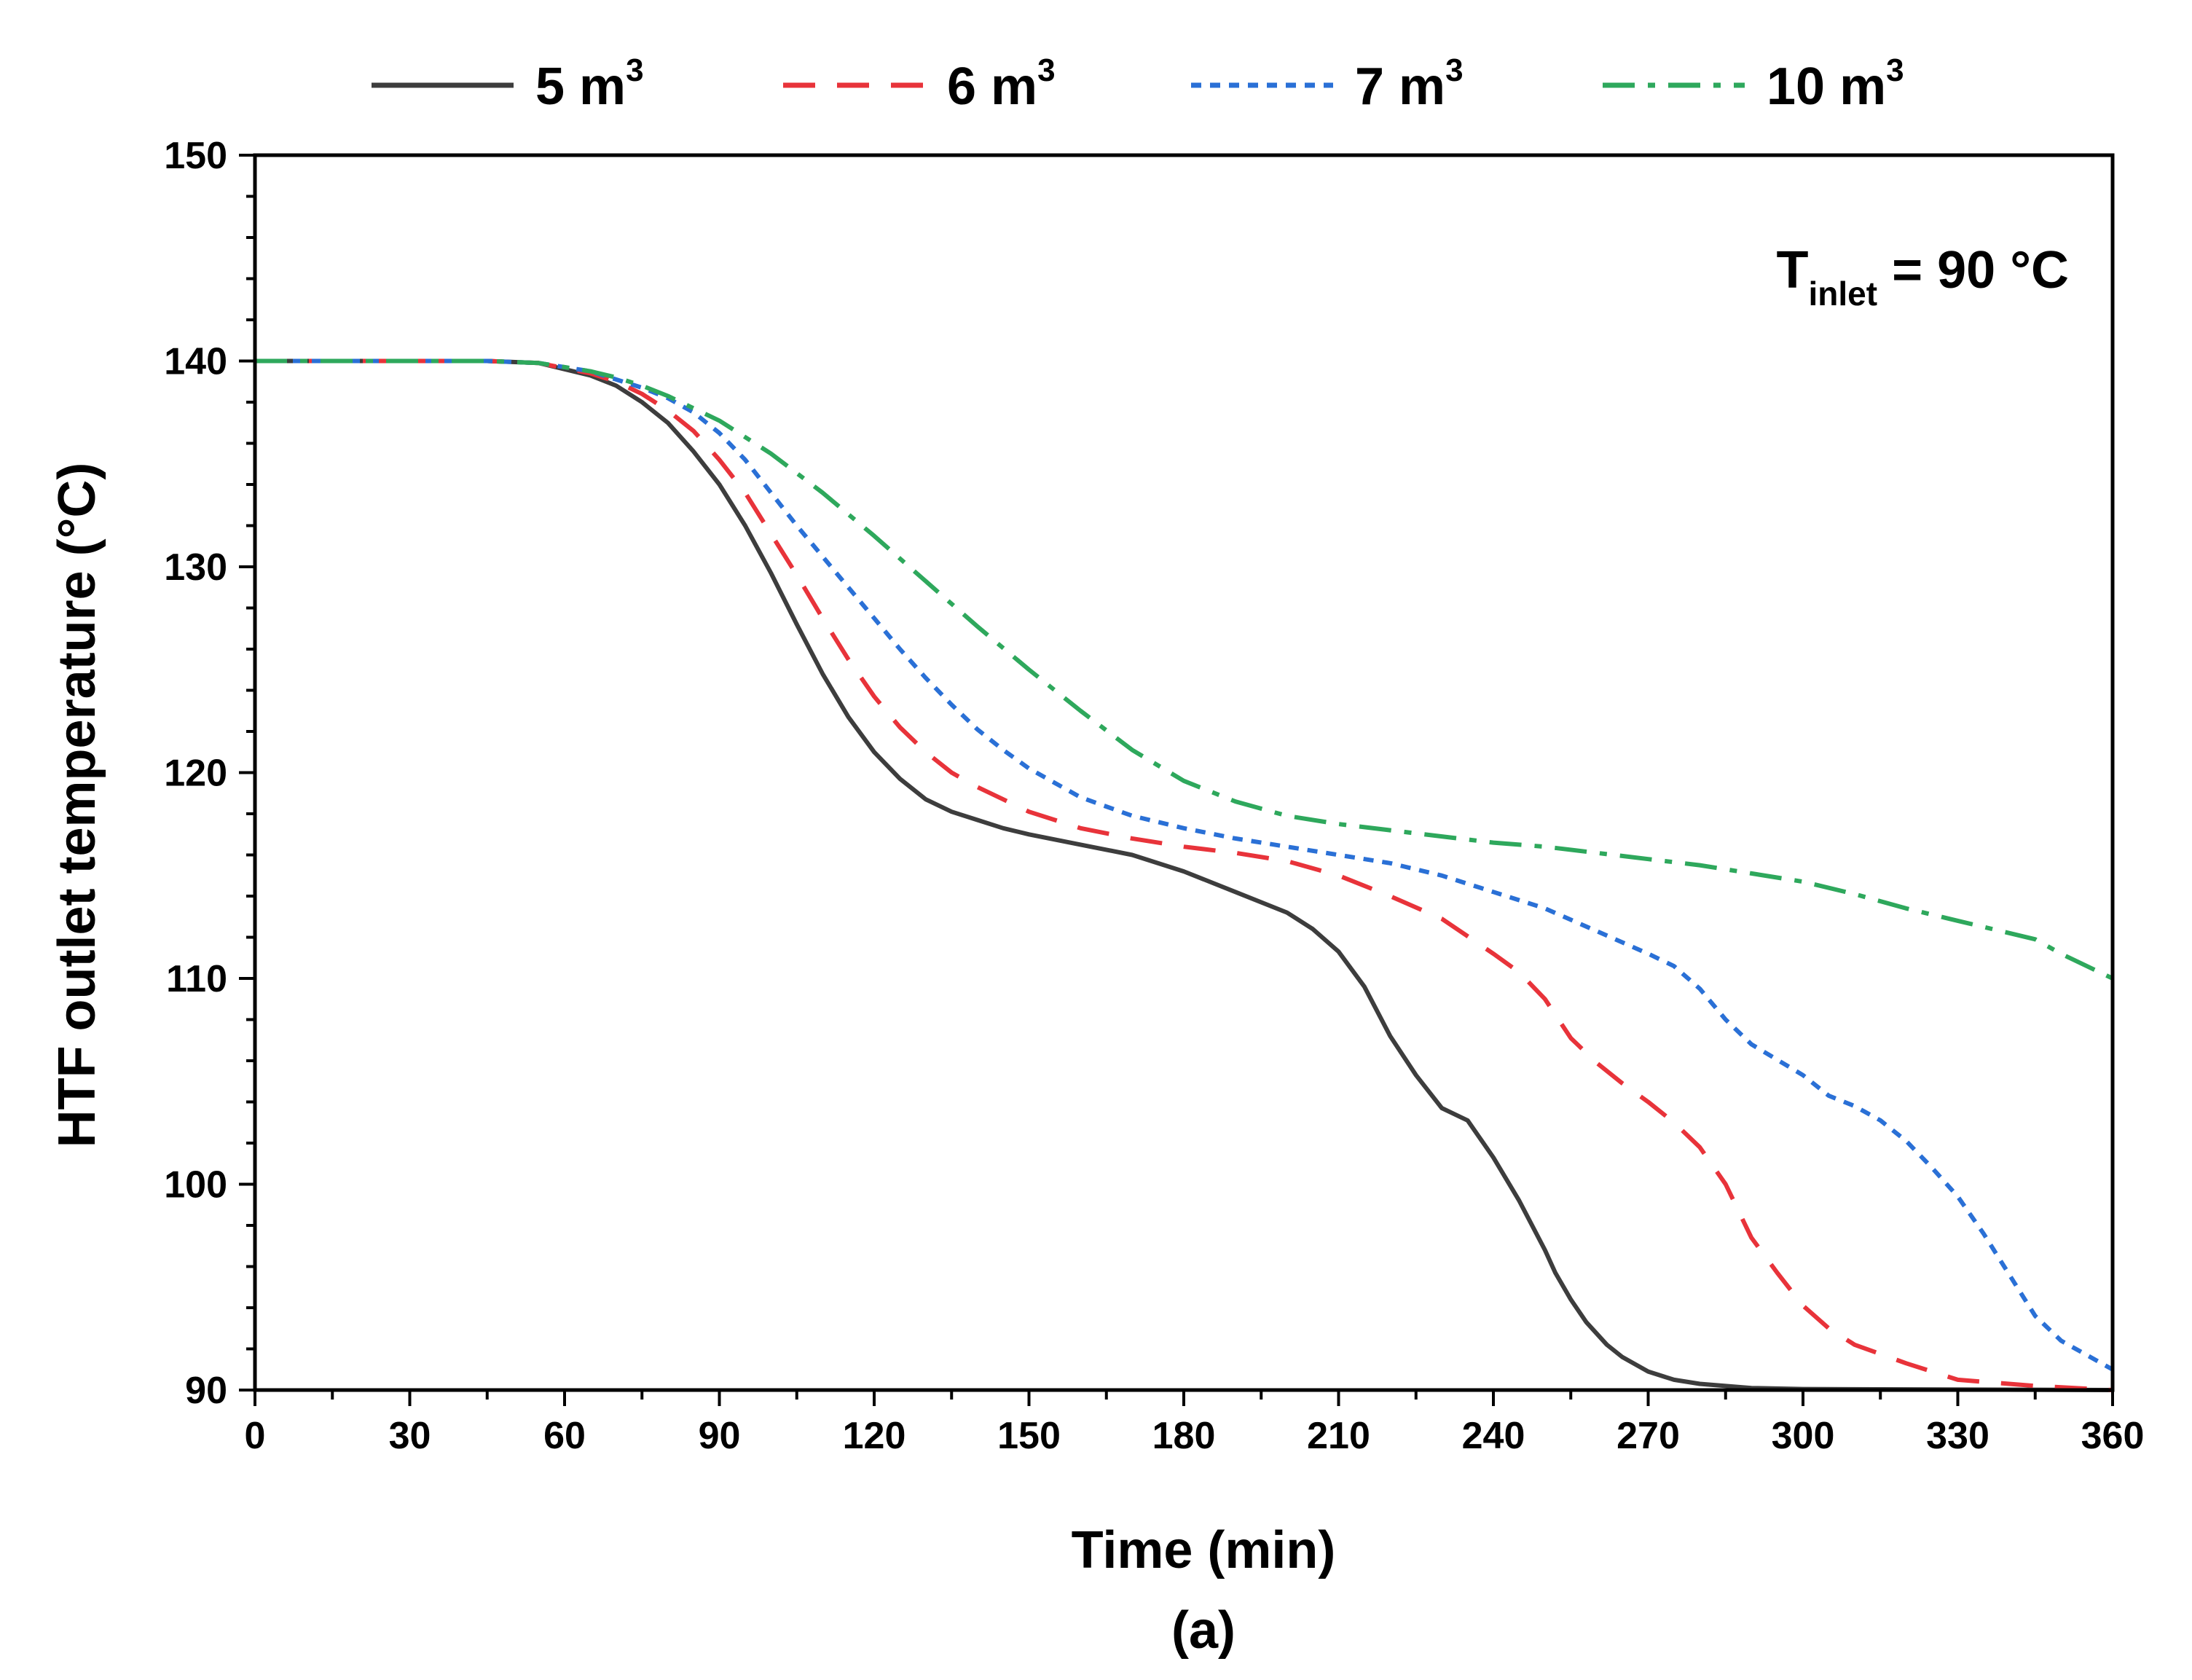 This screenshot has height=1680, width=2192. What do you see at coordinates (2113, 1436) in the screenshot?
I see `x-tick-label: 360` at bounding box center [2113, 1436].